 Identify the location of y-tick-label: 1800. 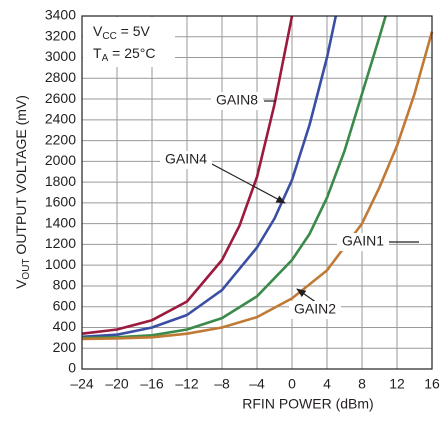
(60, 181).